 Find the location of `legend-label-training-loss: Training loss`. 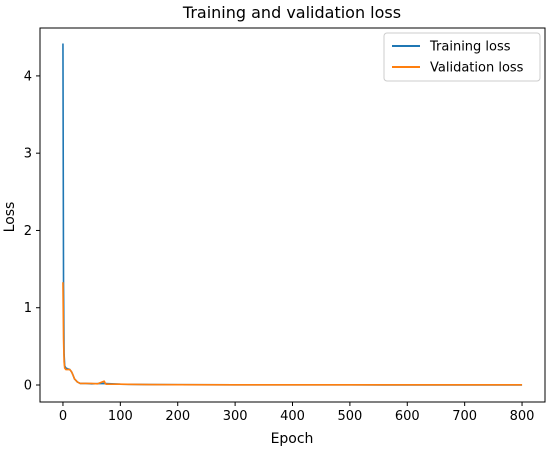

legend-label-training-loss: Training loss is located at coordinates (470, 47).